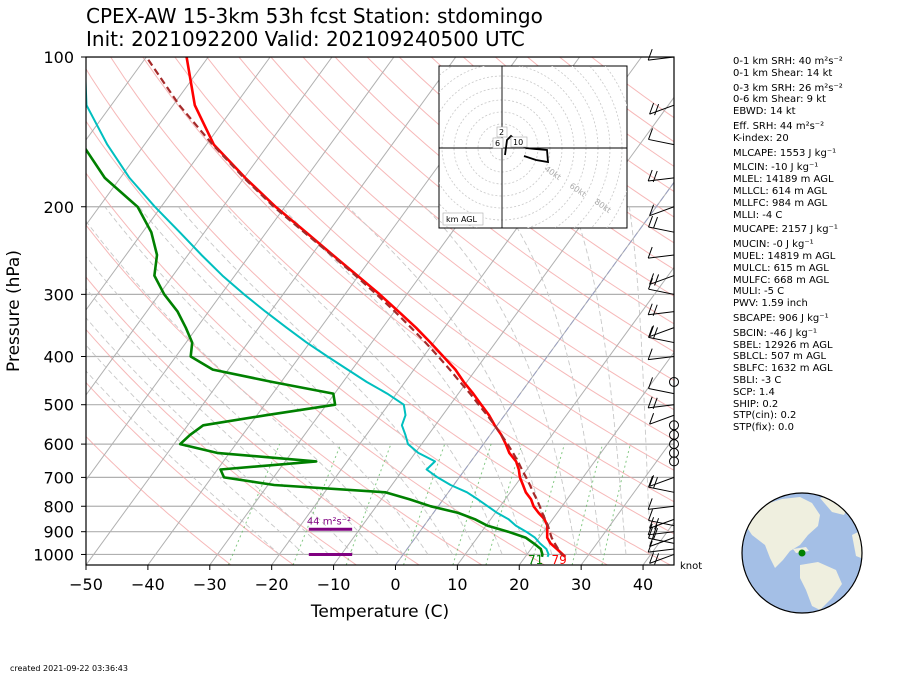 This screenshot has height=675, width=906. I want to click on y-tick-label: 400, so click(58, 357).